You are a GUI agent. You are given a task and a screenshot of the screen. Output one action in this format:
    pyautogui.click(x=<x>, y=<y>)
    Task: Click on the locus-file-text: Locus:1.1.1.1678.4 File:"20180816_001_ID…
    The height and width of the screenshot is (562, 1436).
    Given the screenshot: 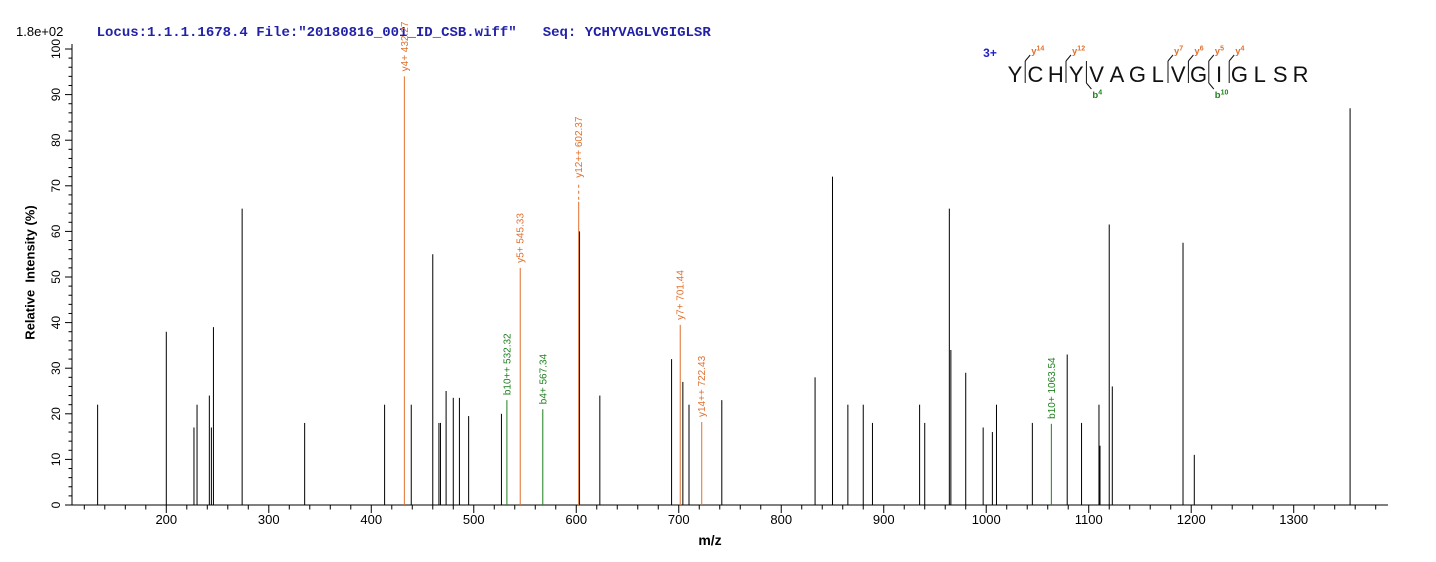 What is the action you would take?
    pyautogui.click(x=306, y=33)
    